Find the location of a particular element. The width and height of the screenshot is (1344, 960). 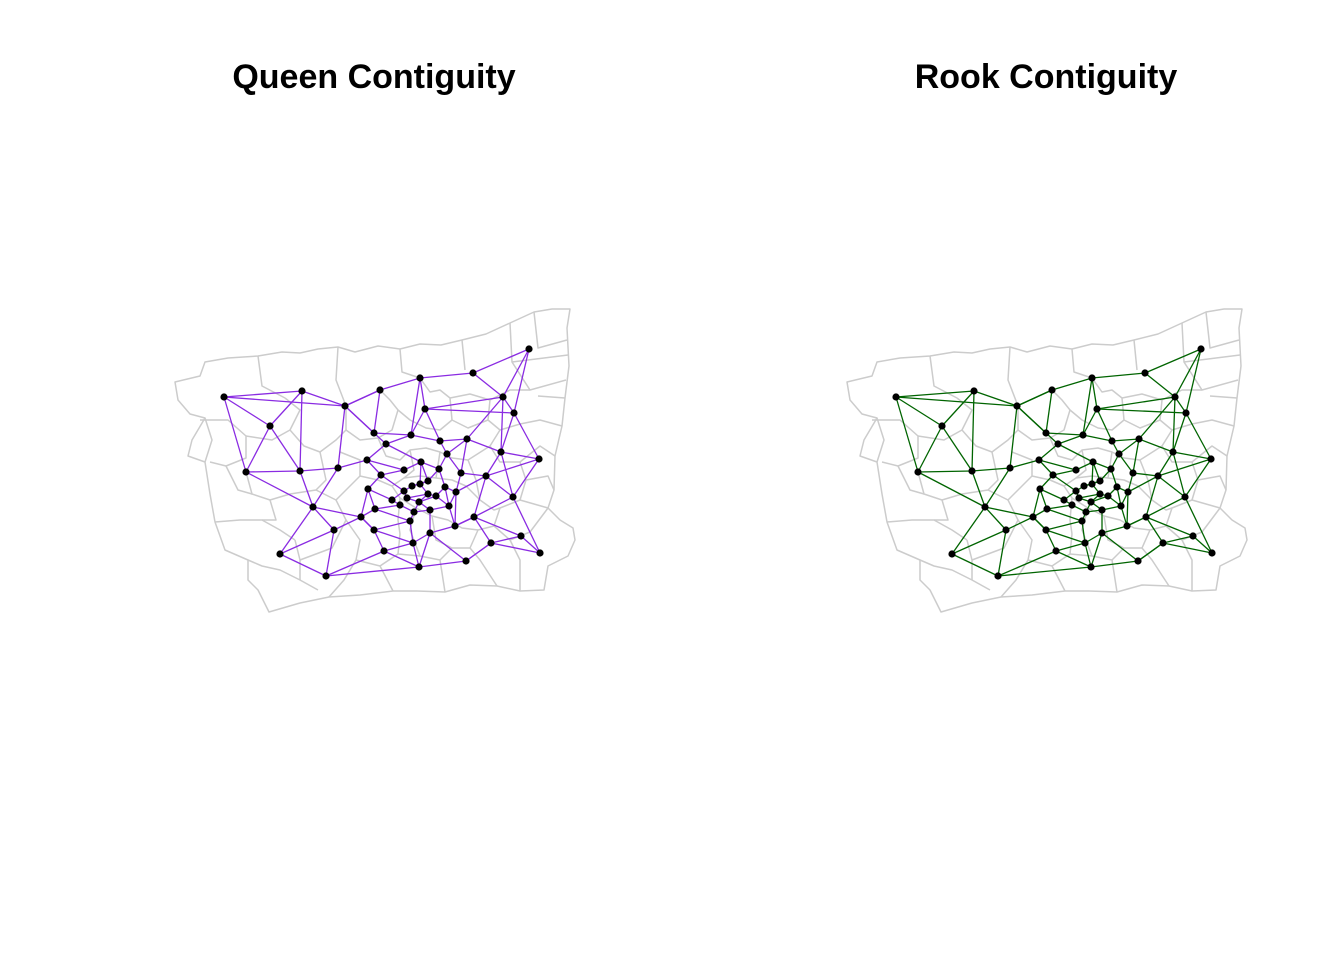

region-boundaries is located at coordinates (1047, 460).